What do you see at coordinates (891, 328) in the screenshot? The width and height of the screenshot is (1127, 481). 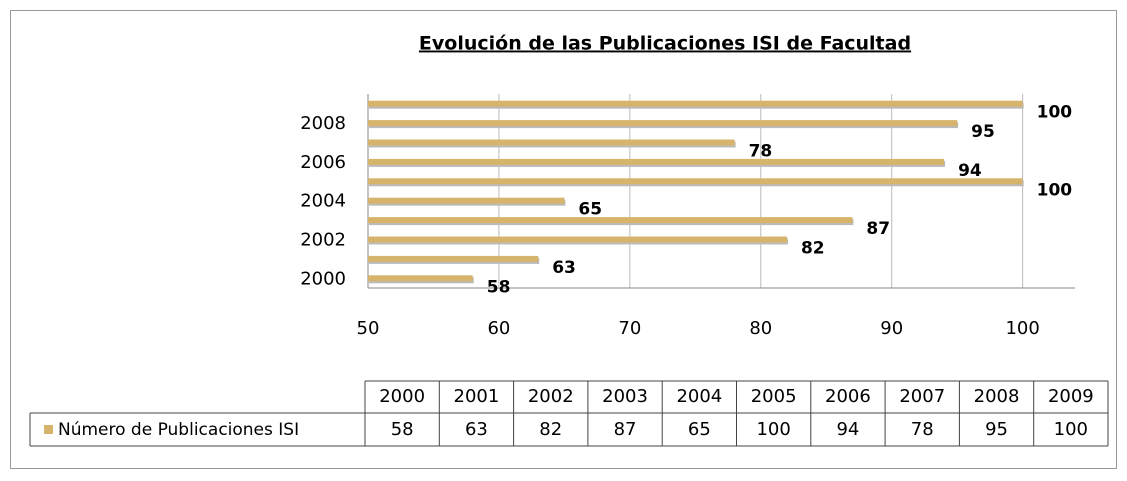 I see `x-tick-label: 90` at bounding box center [891, 328].